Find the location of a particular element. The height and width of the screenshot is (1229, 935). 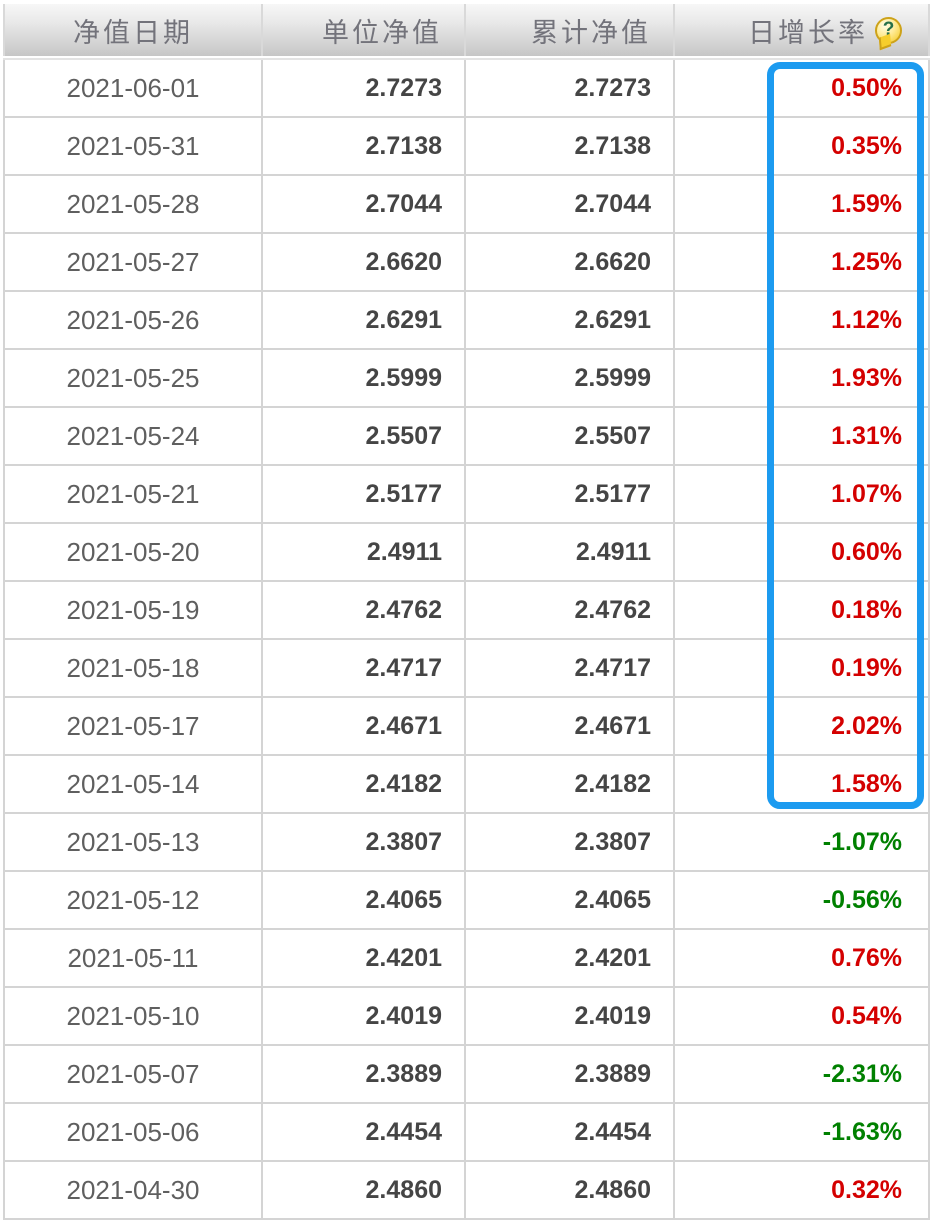

cell-daily-growth: 0.76% is located at coordinates (802, 958).